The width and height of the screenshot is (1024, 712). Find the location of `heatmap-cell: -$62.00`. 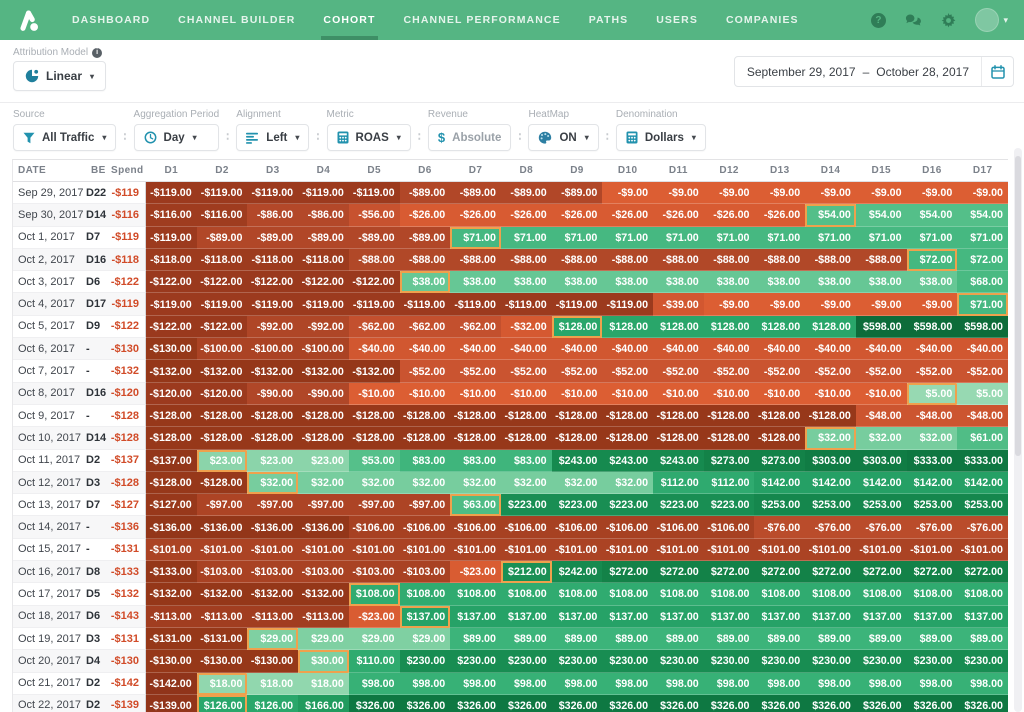

heatmap-cell: -$62.00 is located at coordinates (374, 327).